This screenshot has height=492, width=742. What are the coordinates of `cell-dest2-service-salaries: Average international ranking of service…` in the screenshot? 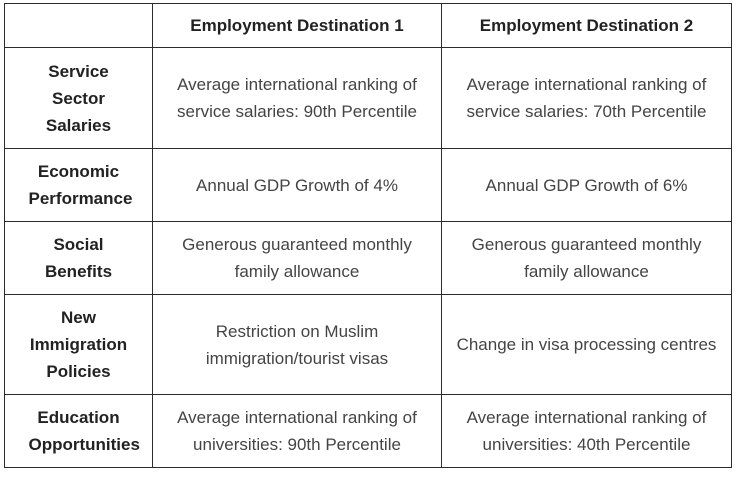 It's located at (586, 98).